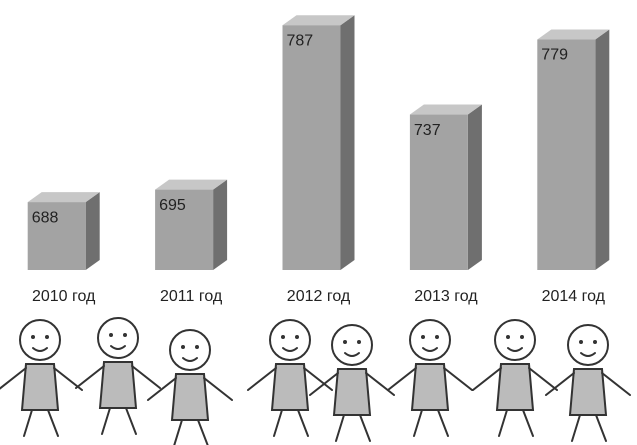 This screenshot has height=445, width=637. Describe the element at coordinates (45, 217) in the screenshot. I see `value-label: 688` at that location.